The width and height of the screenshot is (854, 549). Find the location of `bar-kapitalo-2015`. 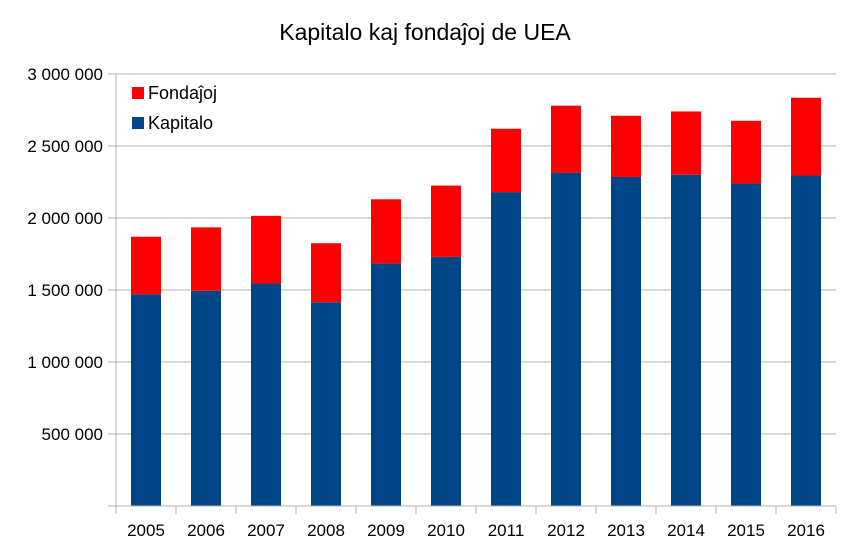

bar-kapitalo-2015 is located at coordinates (746, 344).